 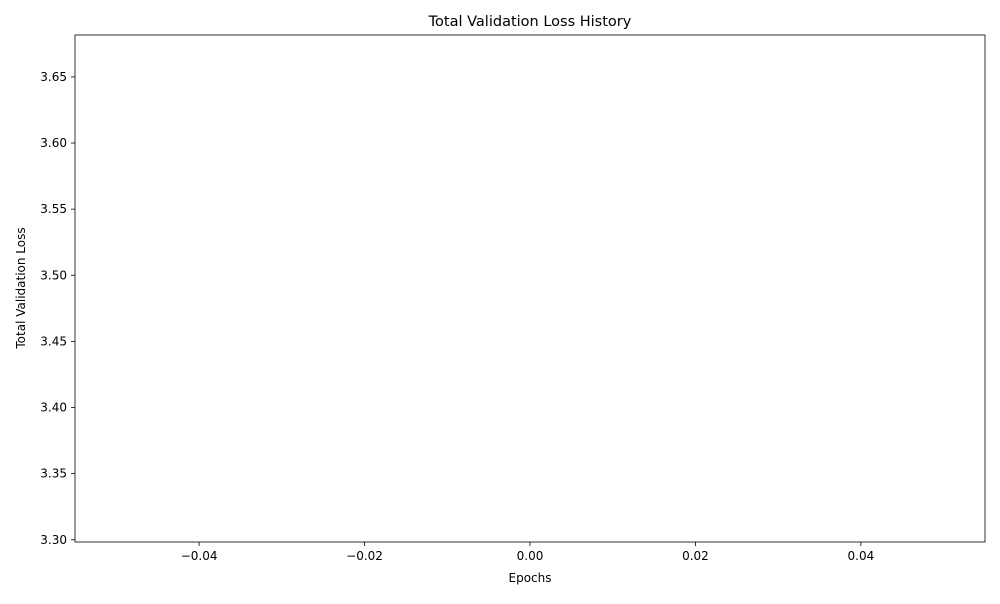 I want to click on y-tick-label: 3.55, so click(x=53, y=209).